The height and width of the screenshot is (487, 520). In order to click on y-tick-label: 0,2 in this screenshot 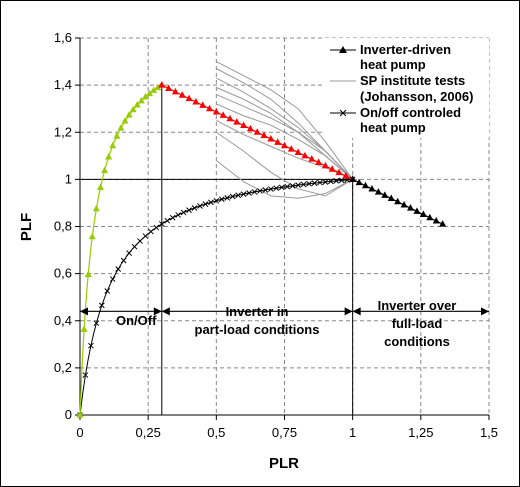, I will do `click(63, 367)`.